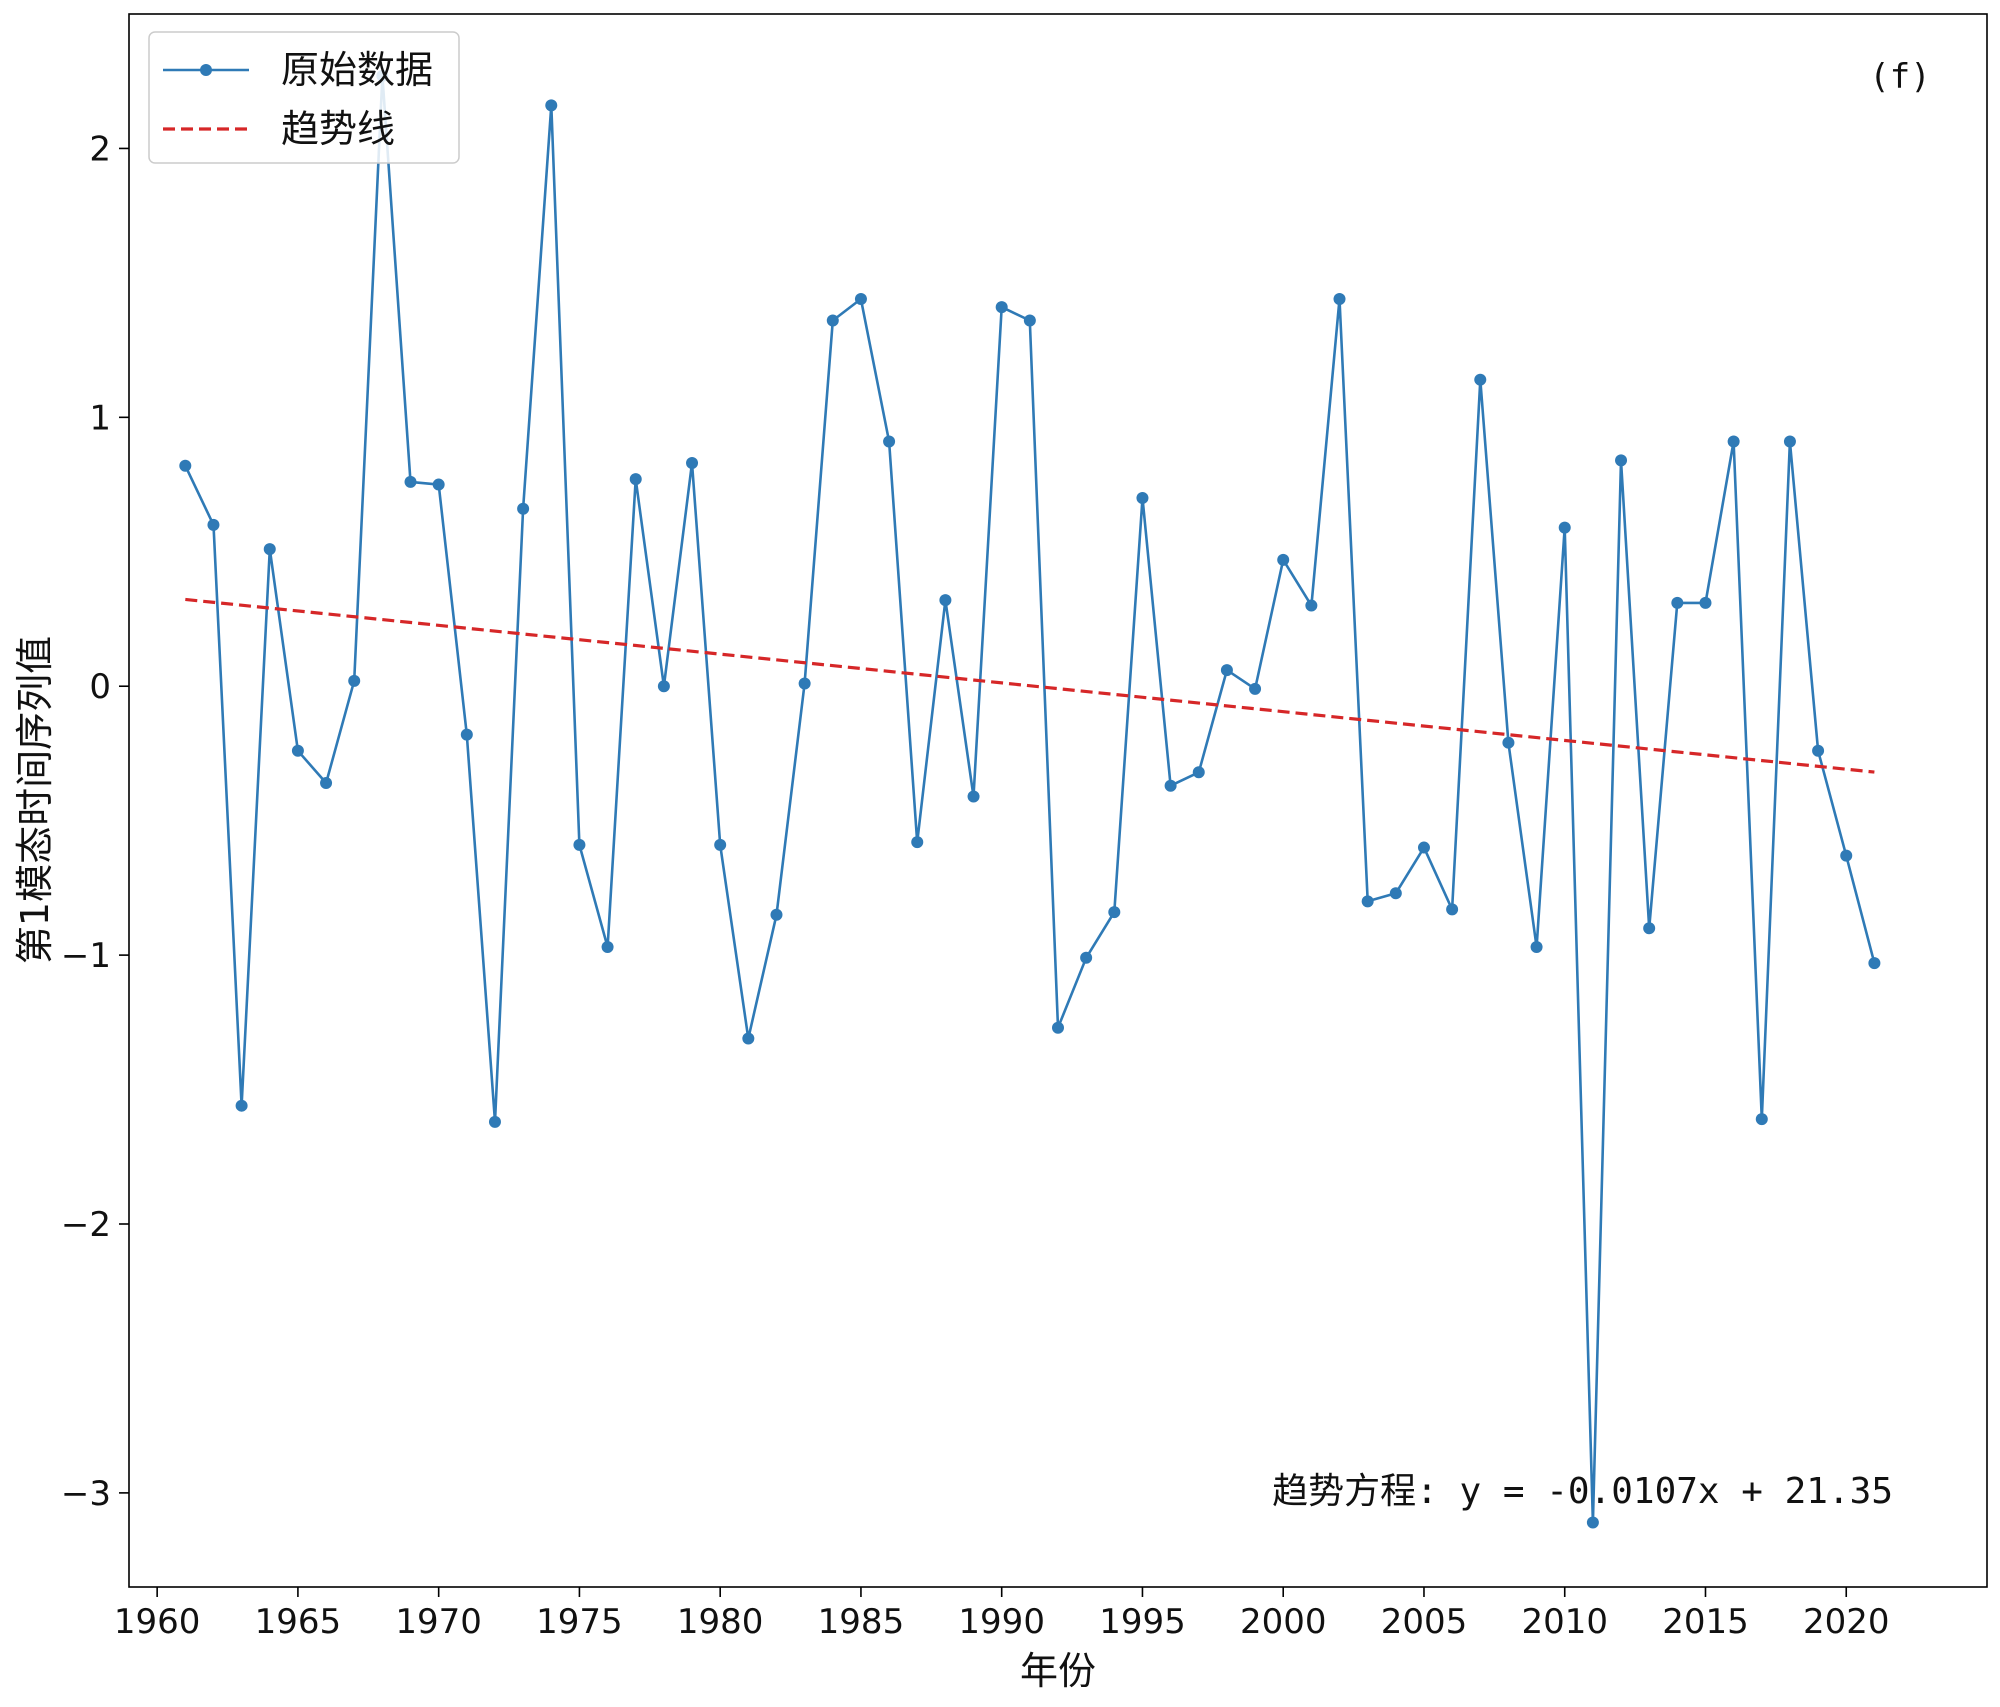  I want to click on legend-marker-raw, so click(206, 70).